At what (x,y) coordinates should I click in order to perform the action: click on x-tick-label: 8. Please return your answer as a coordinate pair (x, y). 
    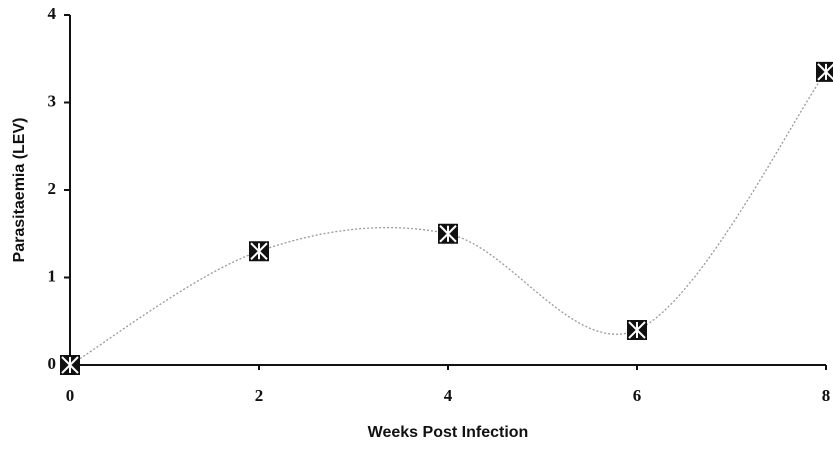
    Looking at the image, I should click on (826, 395).